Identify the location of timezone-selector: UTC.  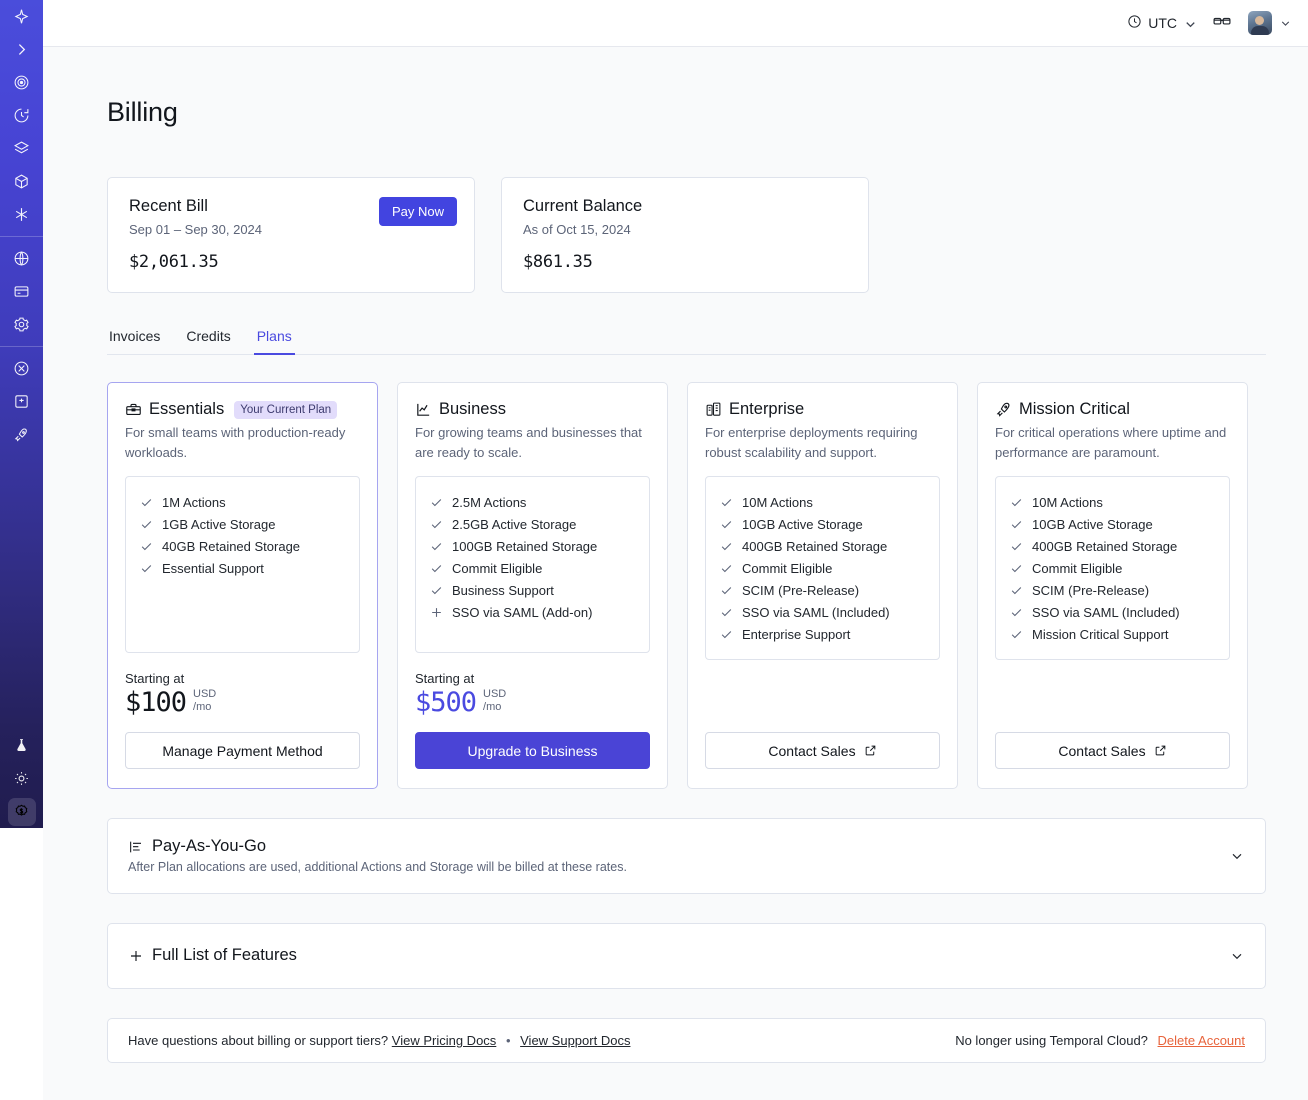
(1161, 23).